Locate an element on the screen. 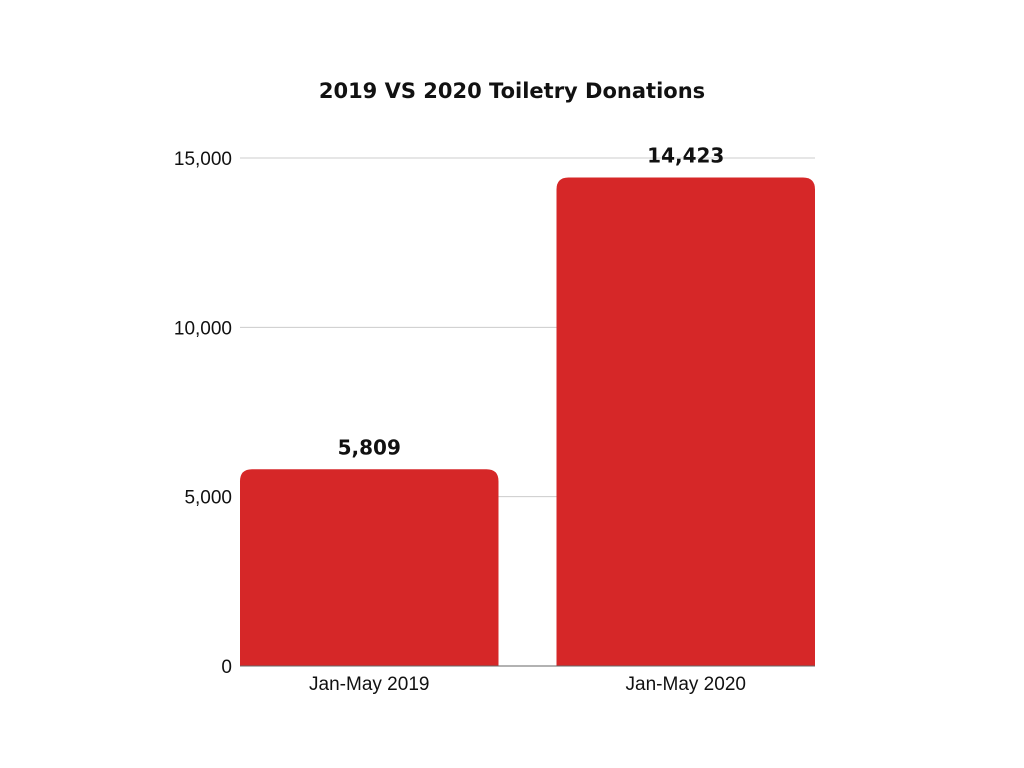 Image resolution: width=1024 pixels, height=768 pixels. x-category-label: Jan-May 2020 is located at coordinates (686, 684).